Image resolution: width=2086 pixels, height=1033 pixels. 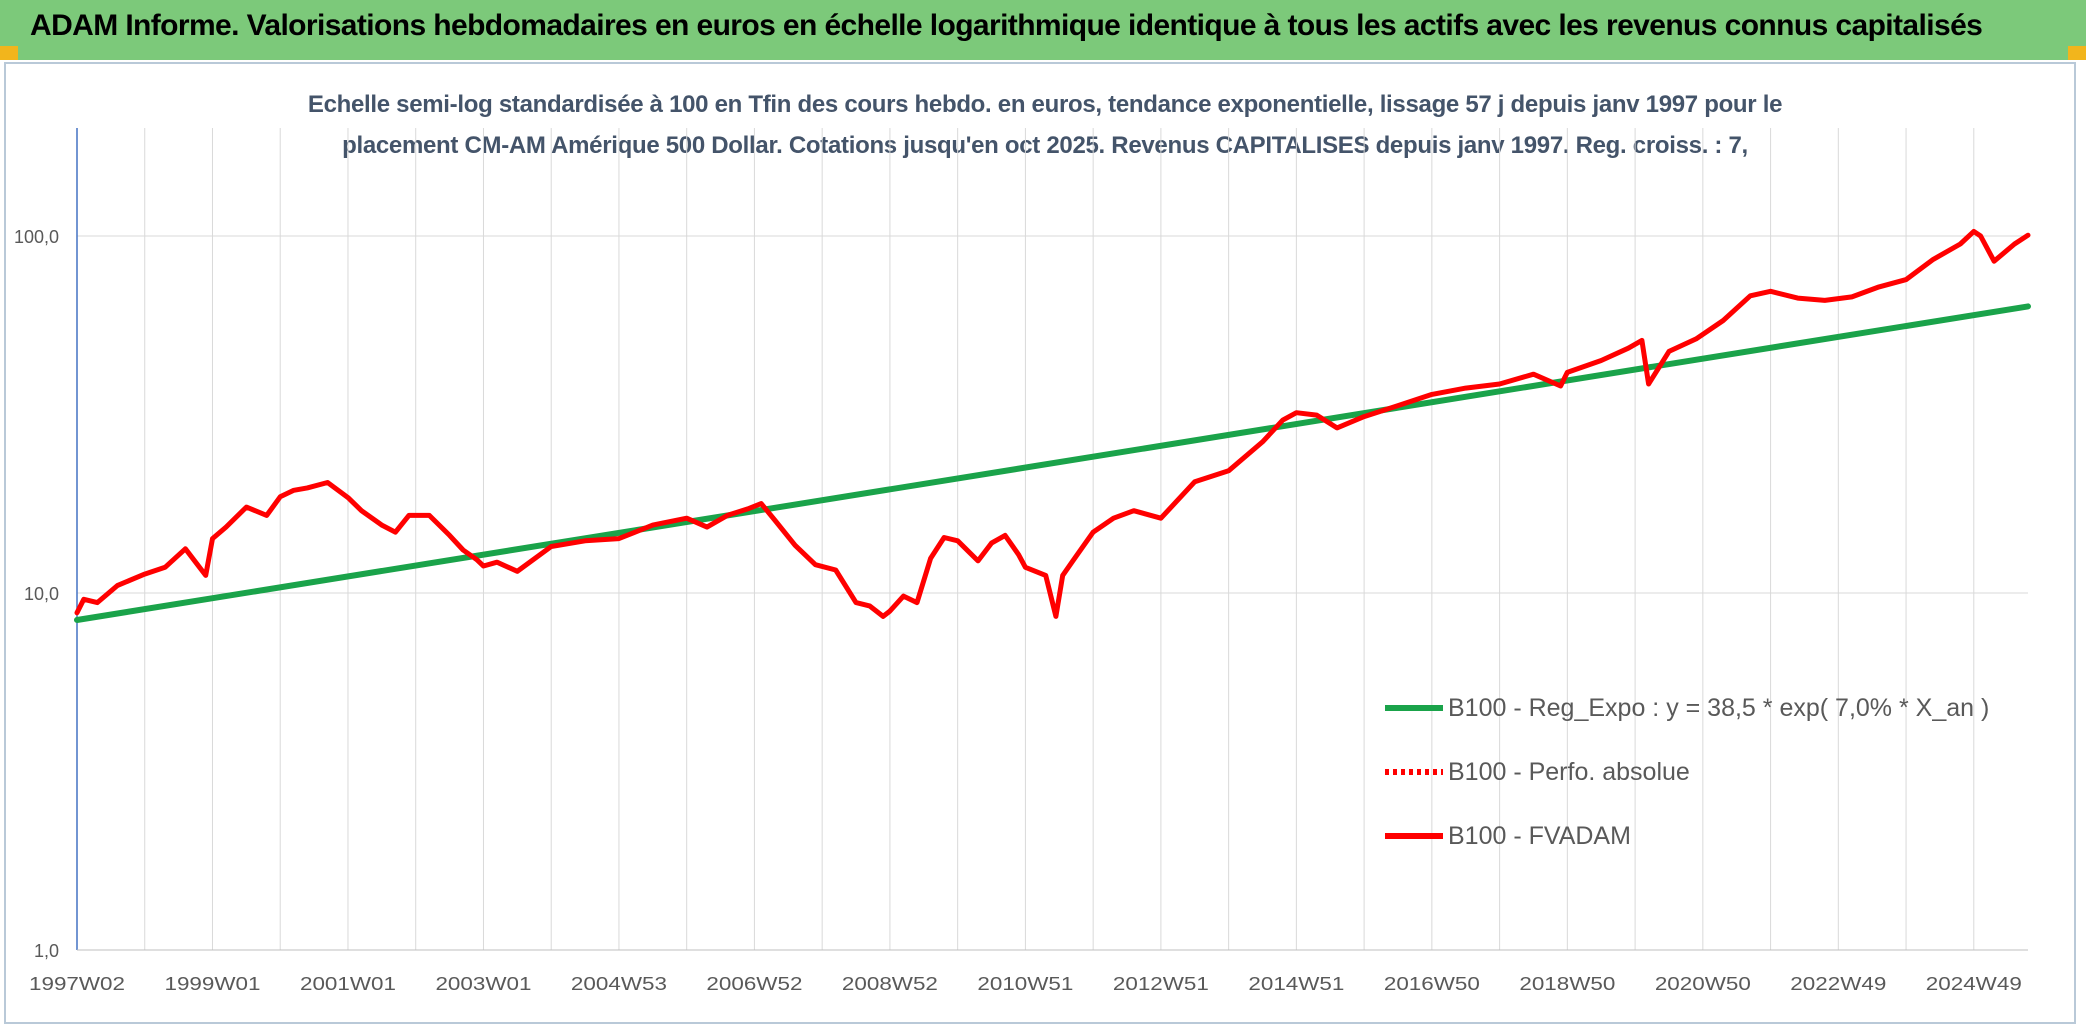 I want to click on x-tick-label: 1999W01, so click(x=212, y=984).